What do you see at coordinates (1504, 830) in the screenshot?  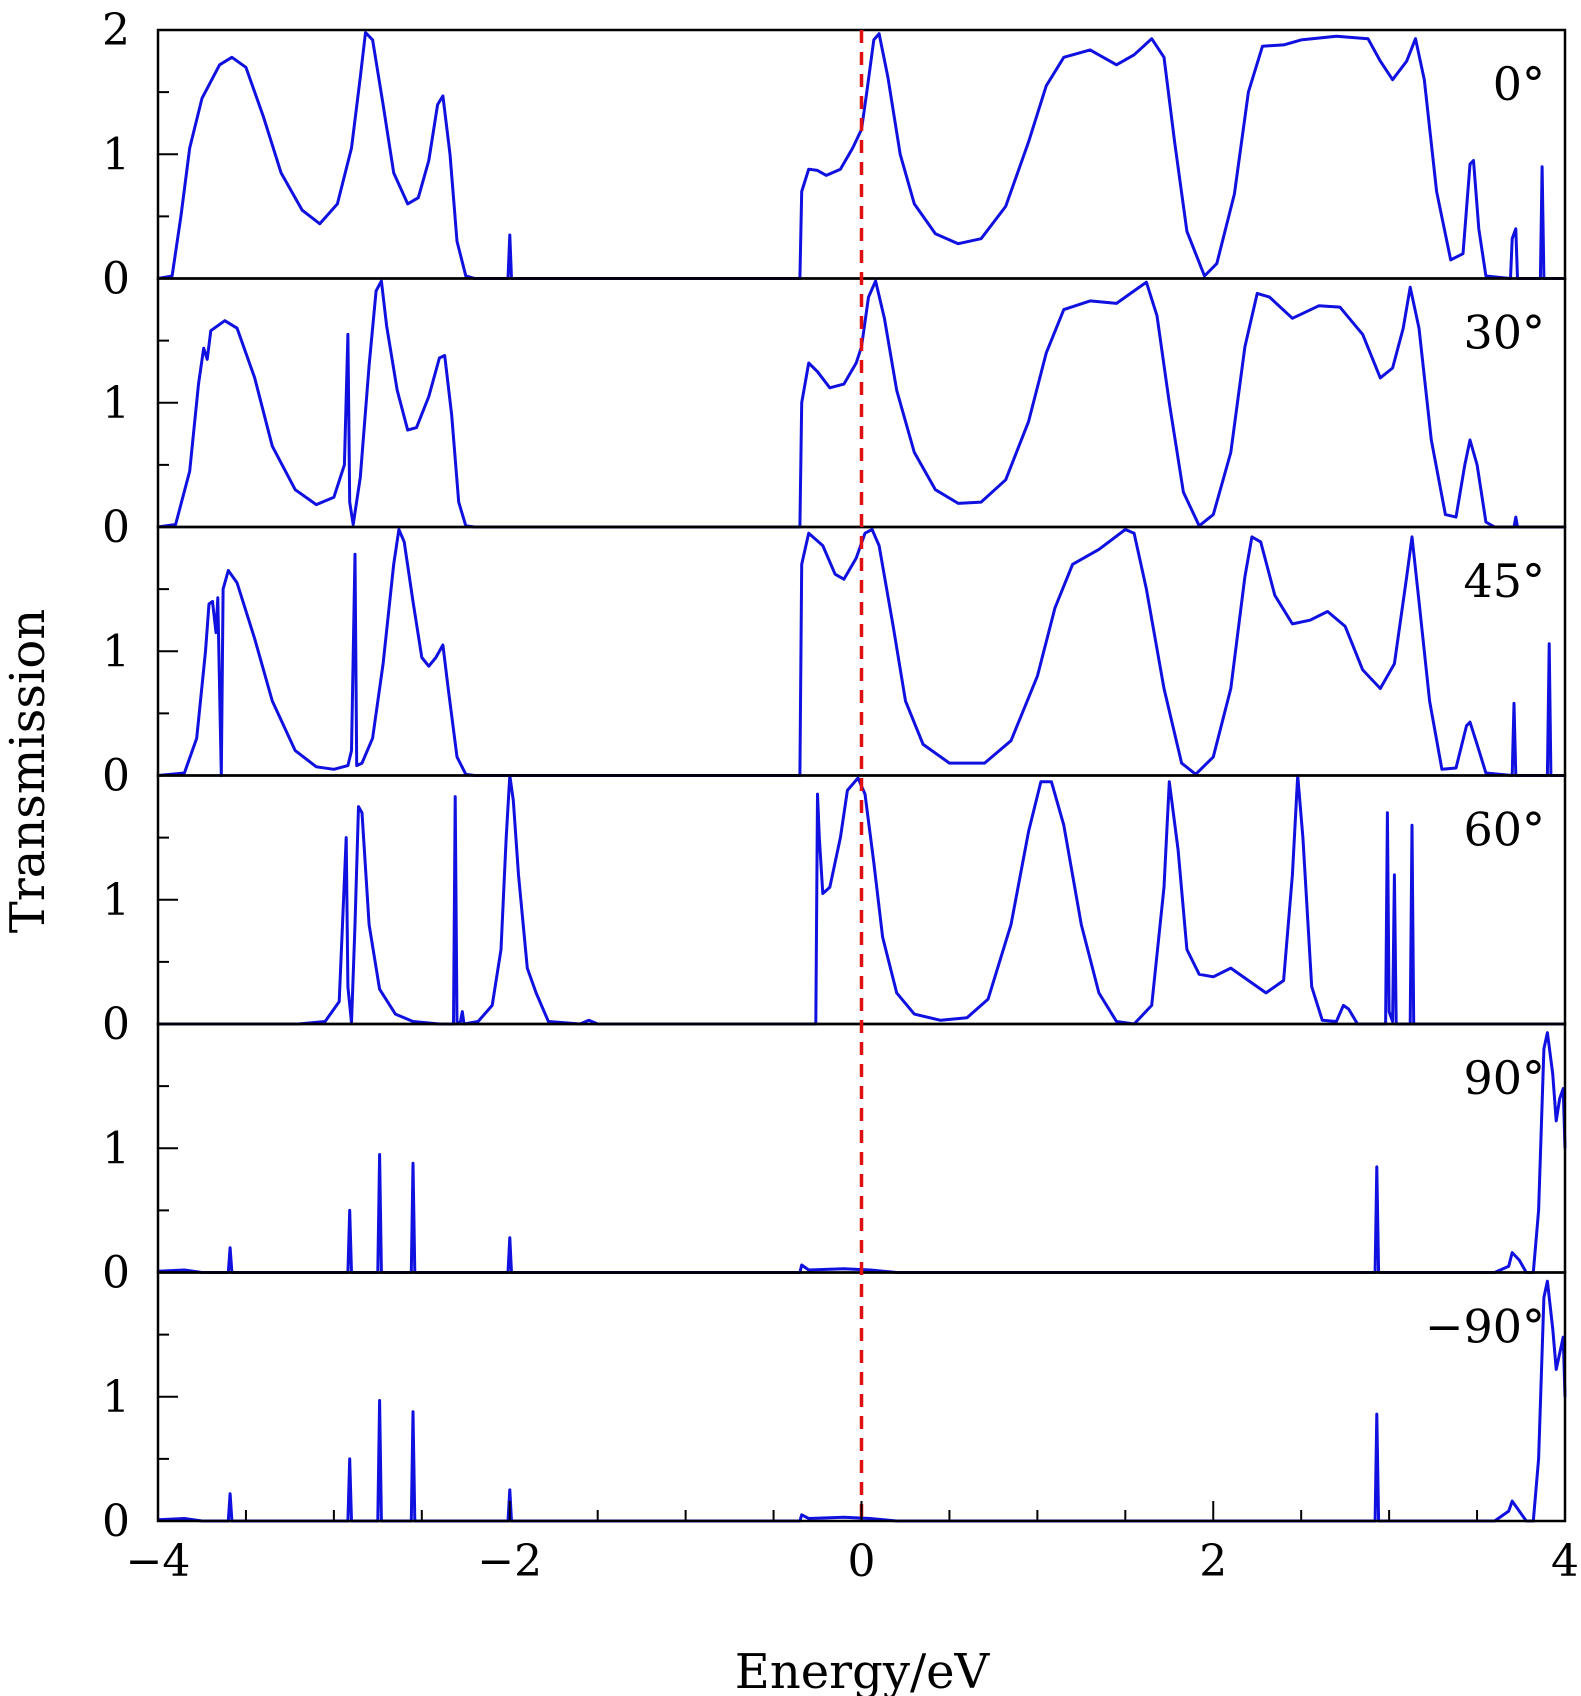 I see `angle-label-3: 60°` at bounding box center [1504, 830].